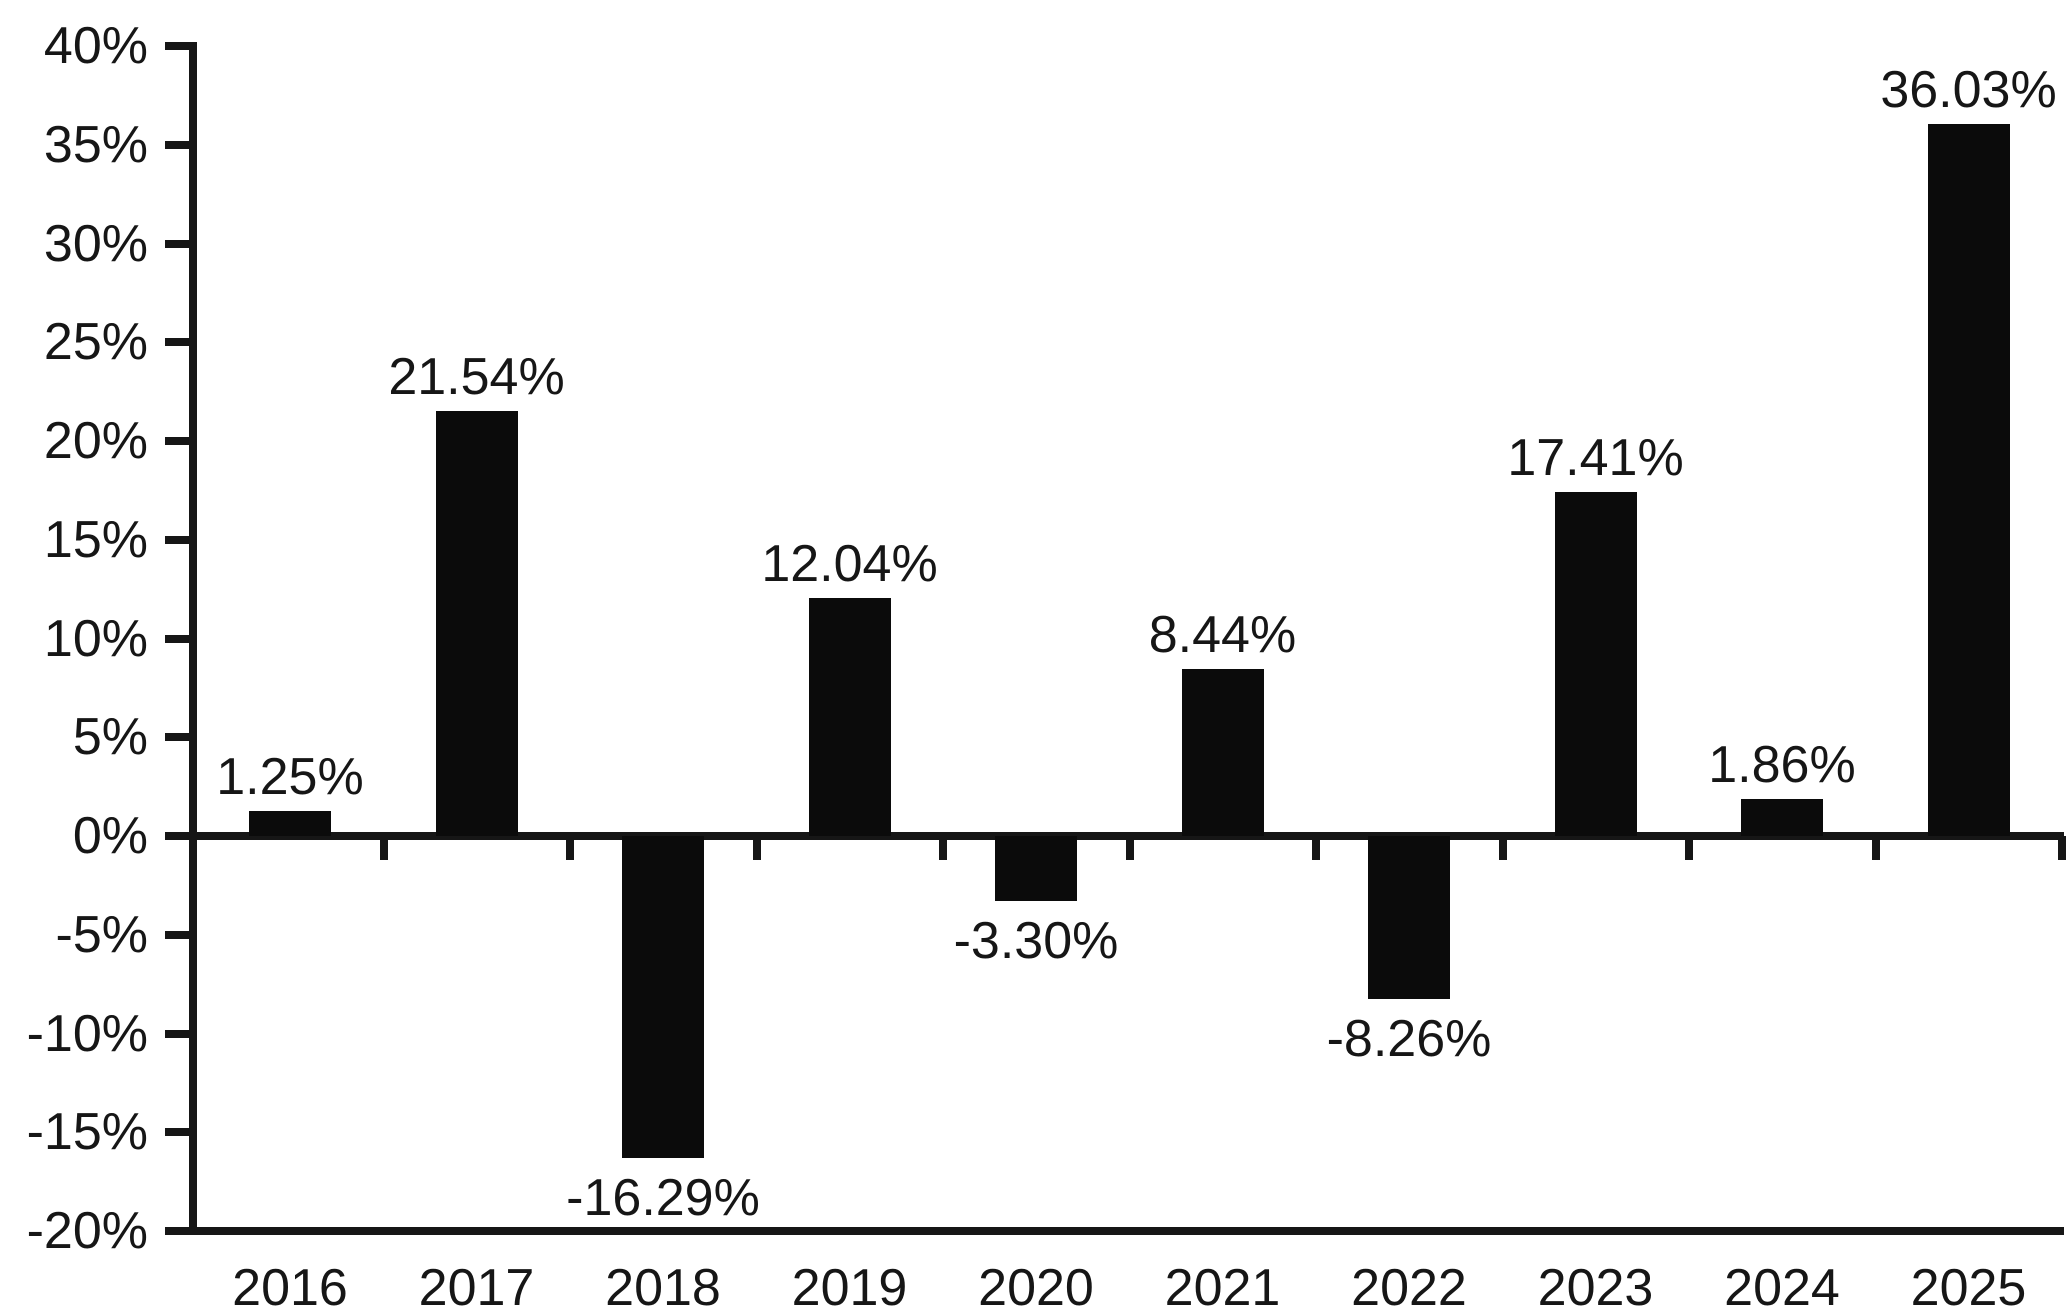 The height and width of the screenshot is (1308, 2067). Describe the element at coordinates (663, 1283) in the screenshot. I see `x-category-label: 2018` at that location.